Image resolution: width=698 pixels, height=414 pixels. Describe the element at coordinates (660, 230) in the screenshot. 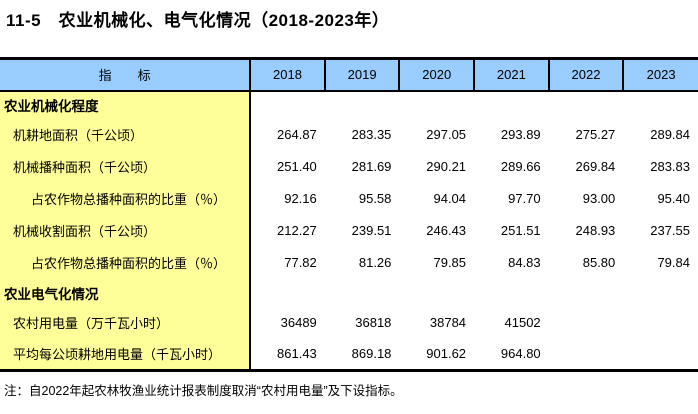

I see `value-cell: 237.55` at that location.